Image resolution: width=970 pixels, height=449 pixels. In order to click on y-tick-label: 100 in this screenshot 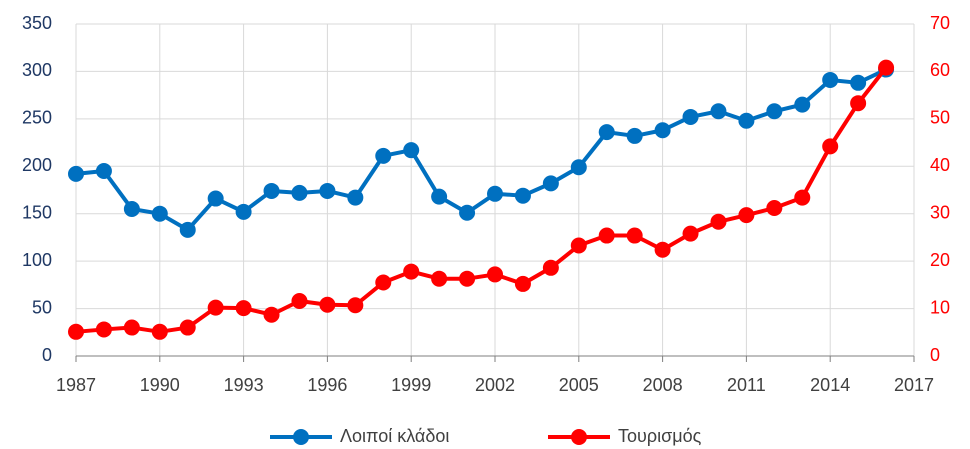, I will do `click(37, 260)`.